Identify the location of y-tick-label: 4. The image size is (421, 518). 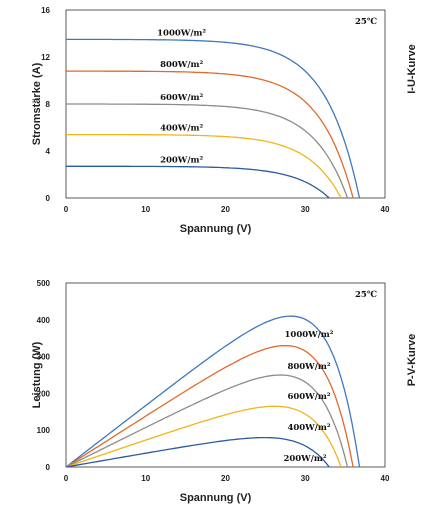
(48, 151).